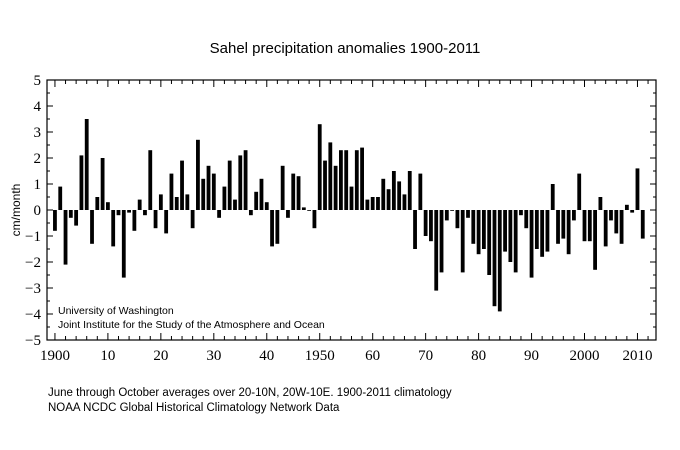 The height and width of the screenshot is (450, 680). I want to click on bar-1931, so click(219, 214).